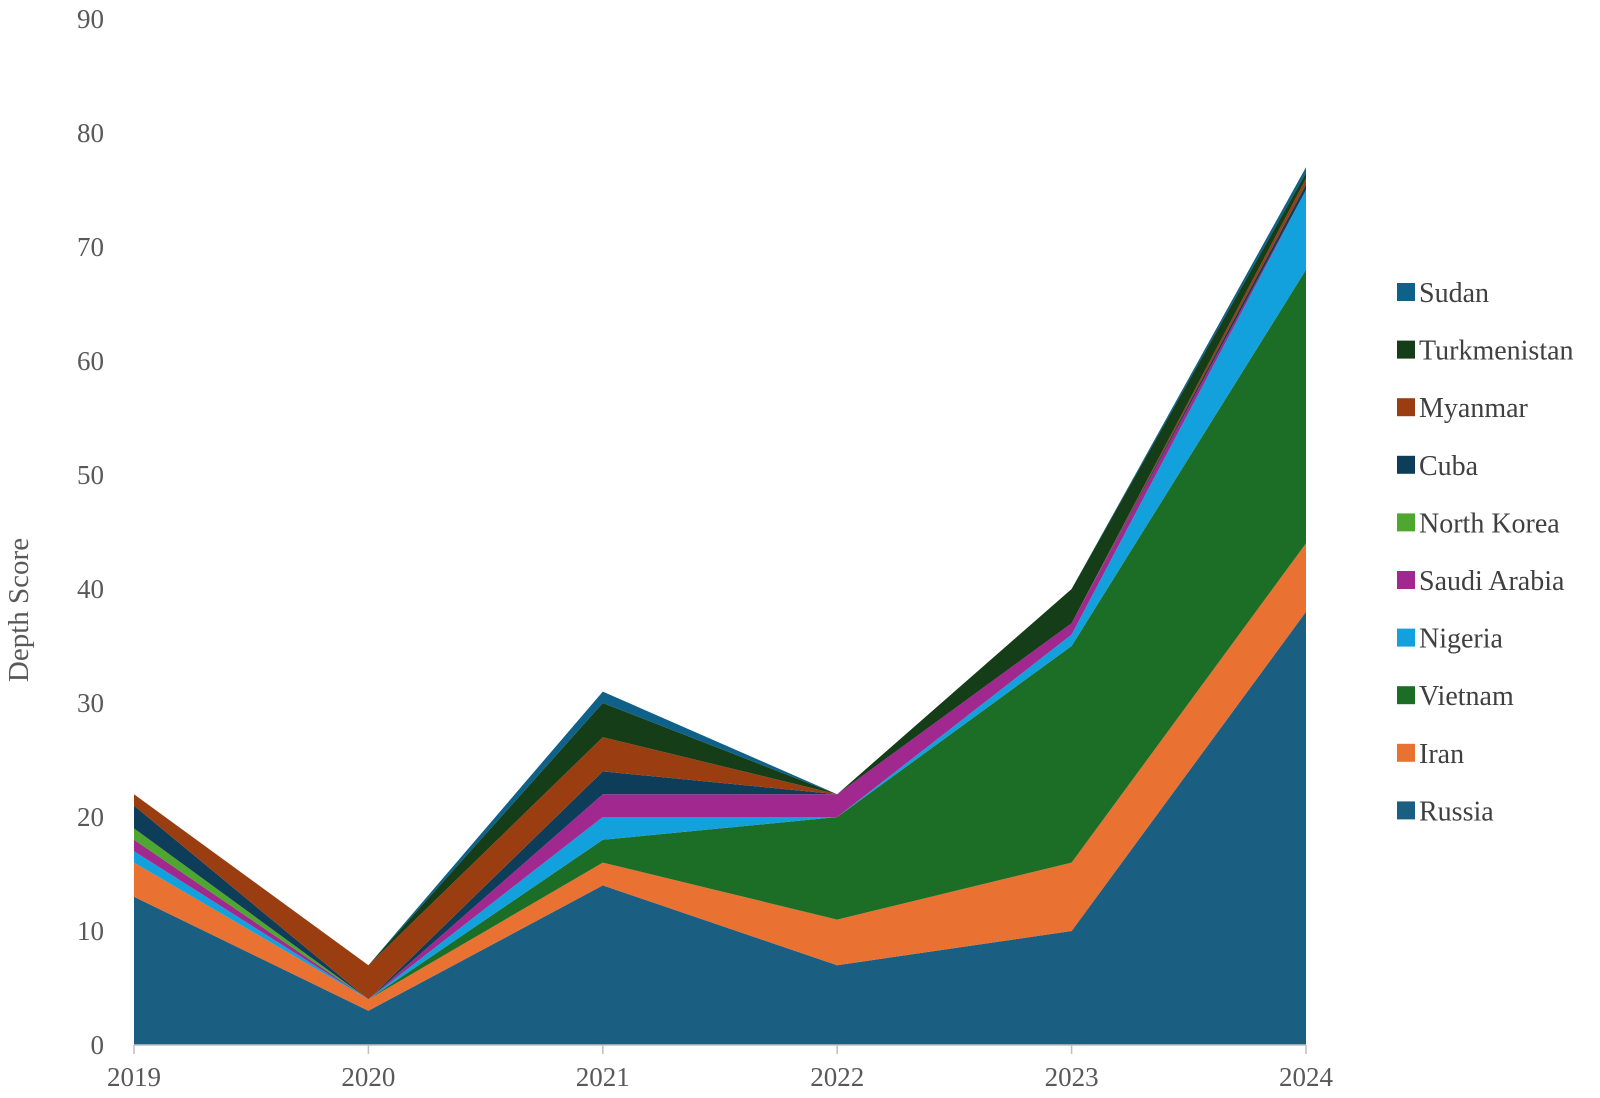 This screenshot has width=1600, height=1098. Describe the element at coordinates (1489, 523) in the screenshot. I see `legend-label: North Korea` at that location.